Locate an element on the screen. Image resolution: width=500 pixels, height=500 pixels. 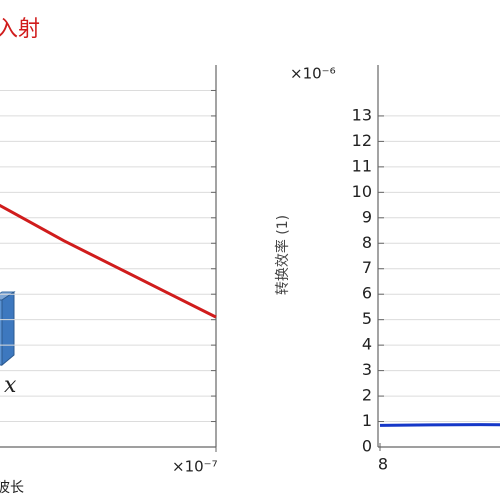
y-tick-label: 12 is located at coordinates (362, 140).